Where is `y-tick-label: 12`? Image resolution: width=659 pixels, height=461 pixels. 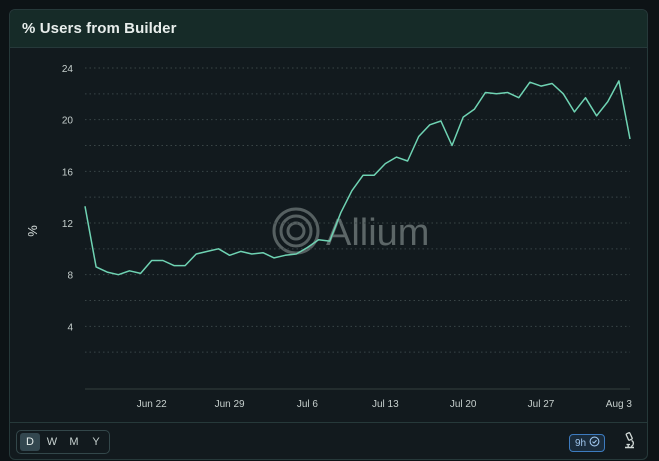 y-tick-label: 12 is located at coordinates (68, 224).